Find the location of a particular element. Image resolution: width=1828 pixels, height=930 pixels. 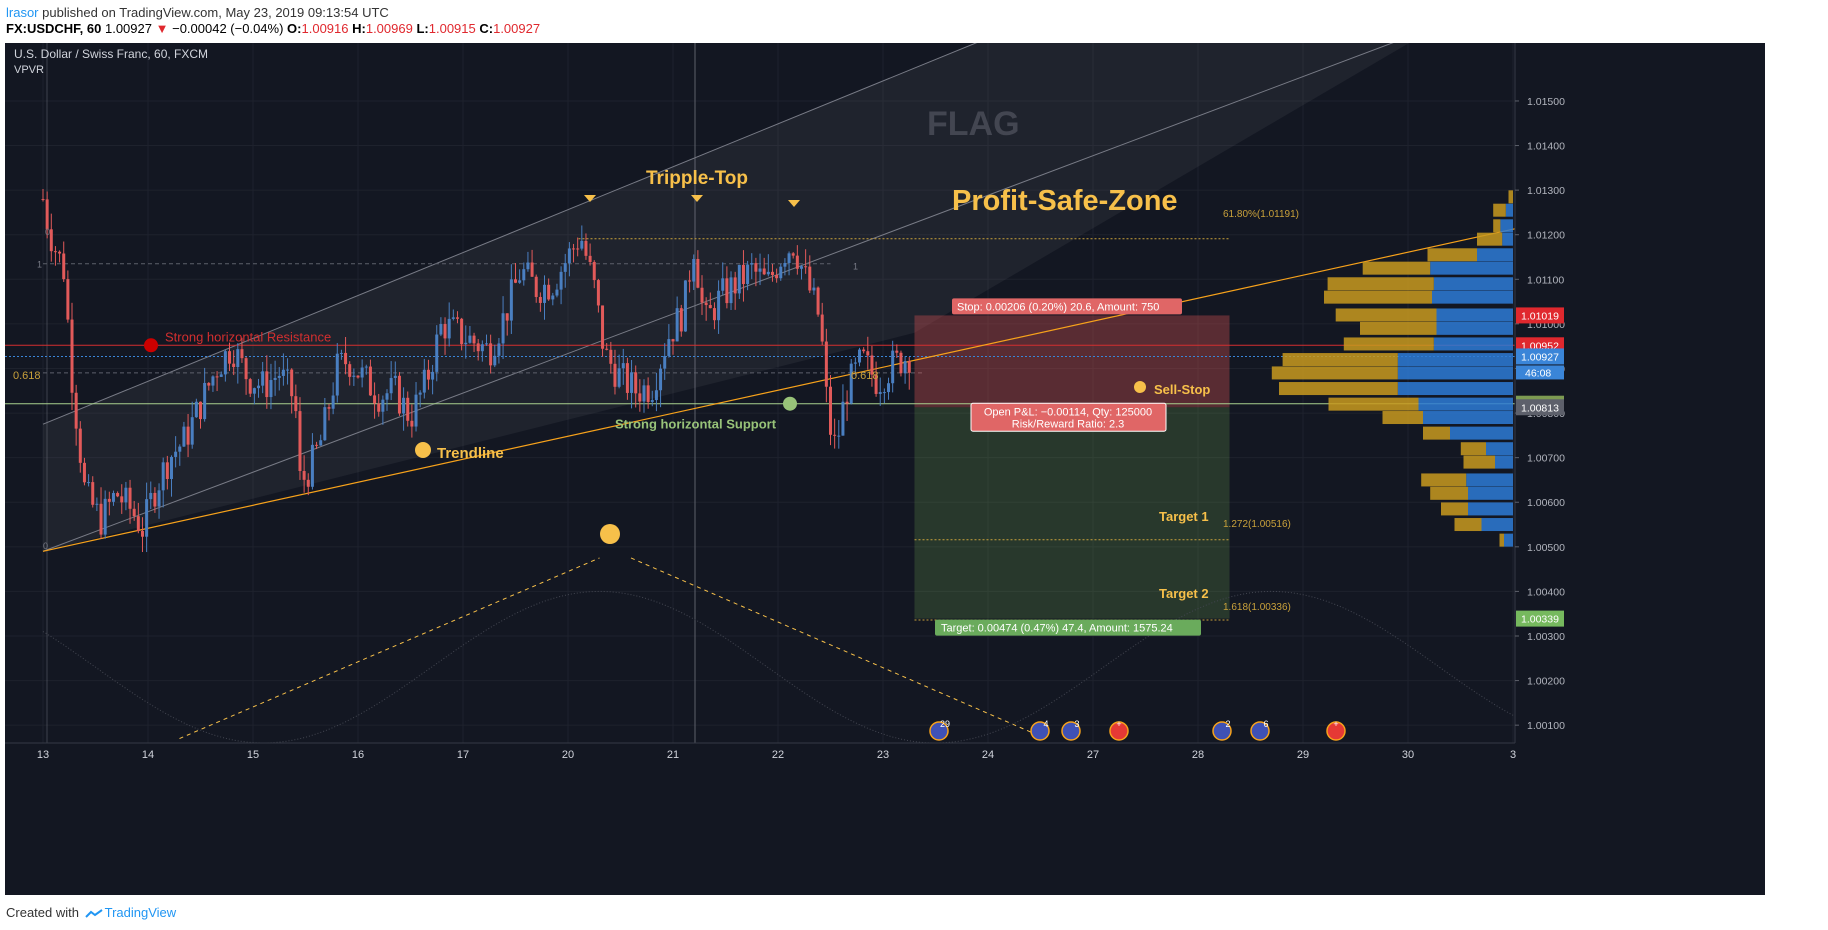

rr-label: Risk/Reward Ratio: 2.3 is located at coordinates (1068, 424).